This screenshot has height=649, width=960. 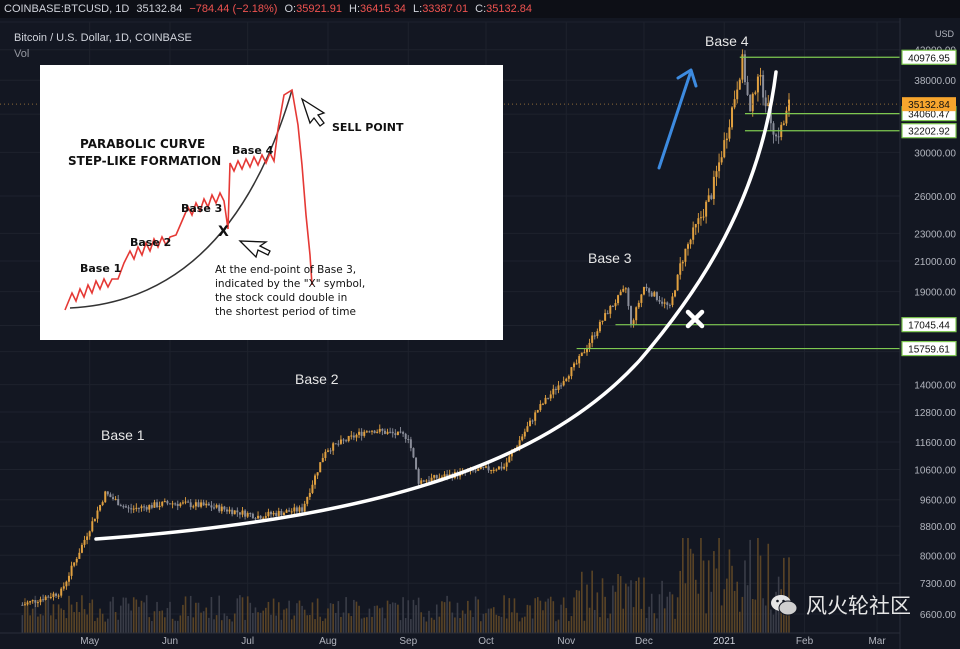 I want to click on inset-sell-pointer-icon, so click(x=313, y=112).